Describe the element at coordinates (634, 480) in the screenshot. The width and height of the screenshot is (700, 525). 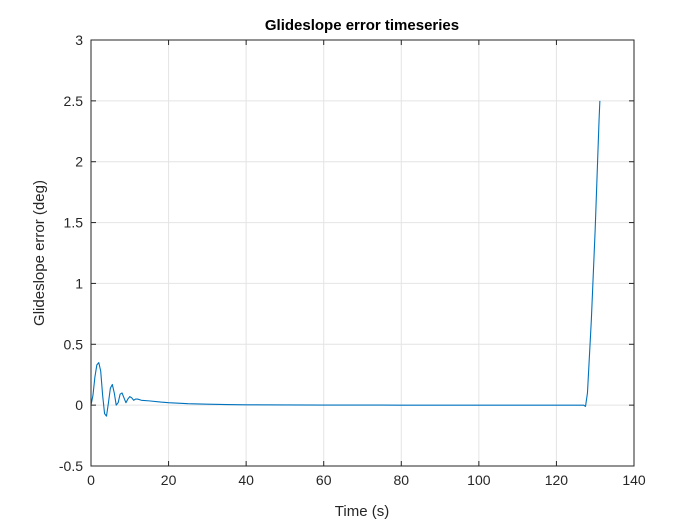
I see `x-tick-label: 140` at that location.